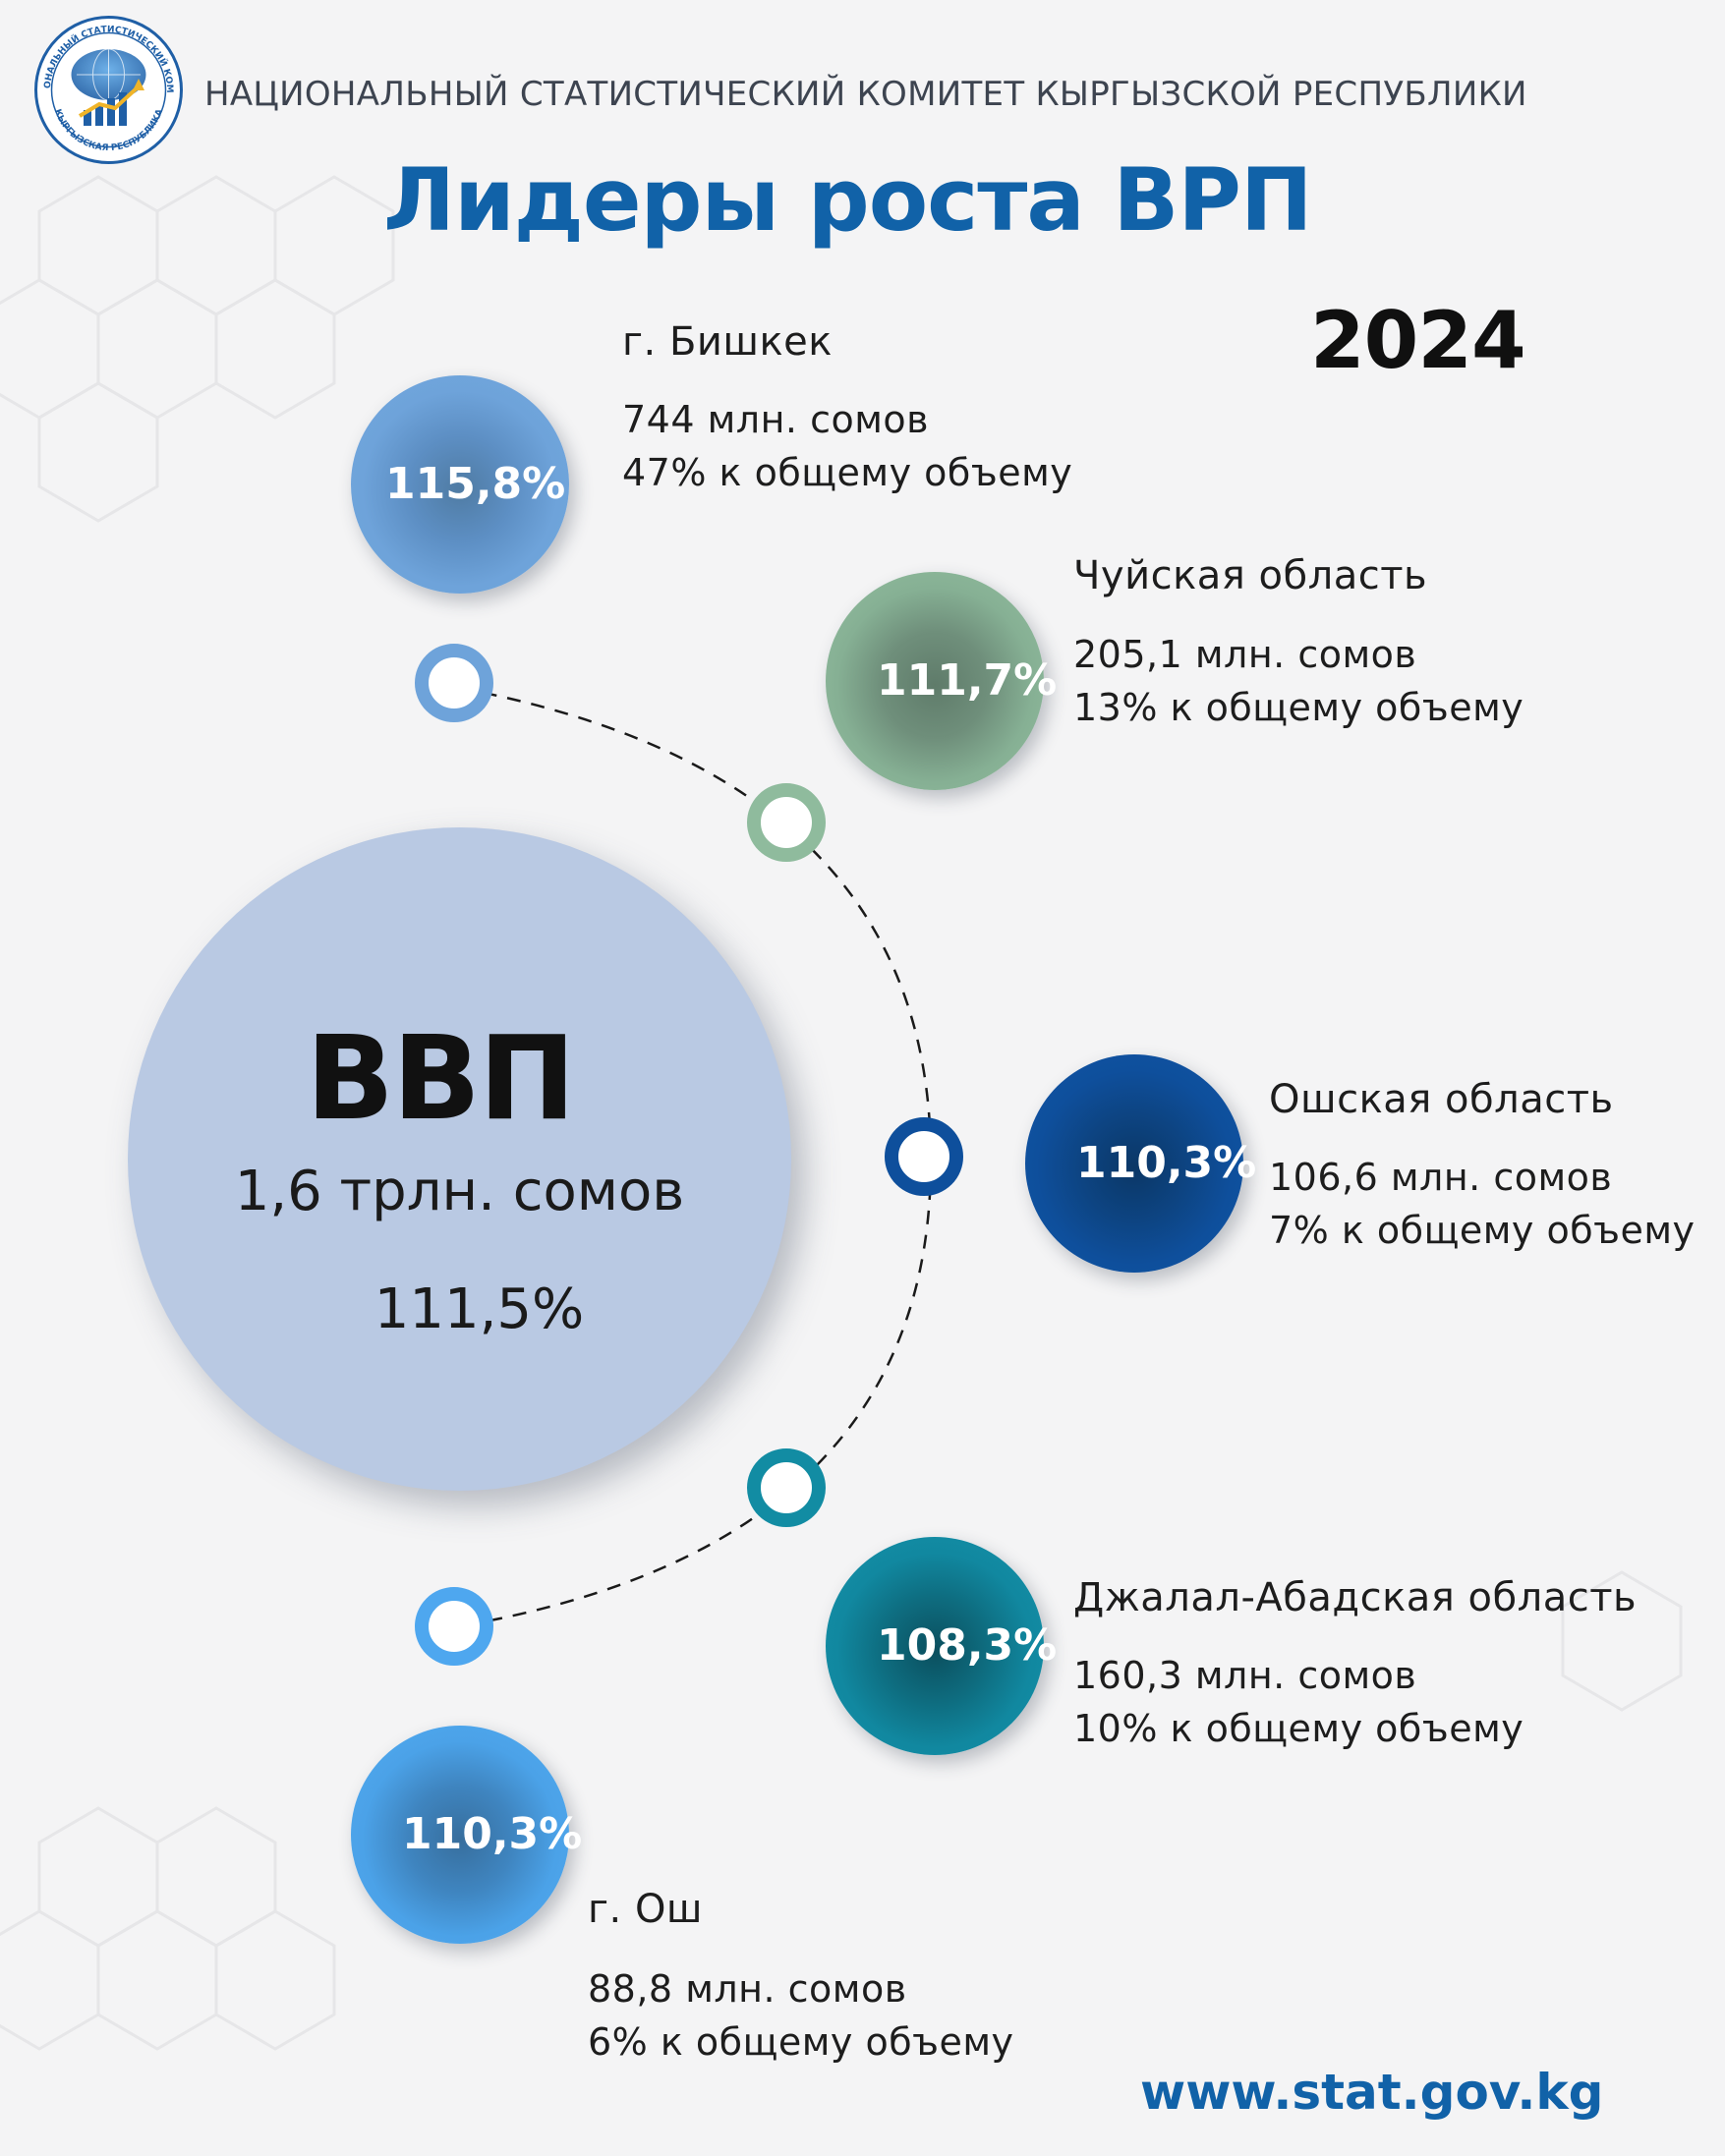  I want to click on region-circle-osh-city: 110,3%, so click(466, 1835).